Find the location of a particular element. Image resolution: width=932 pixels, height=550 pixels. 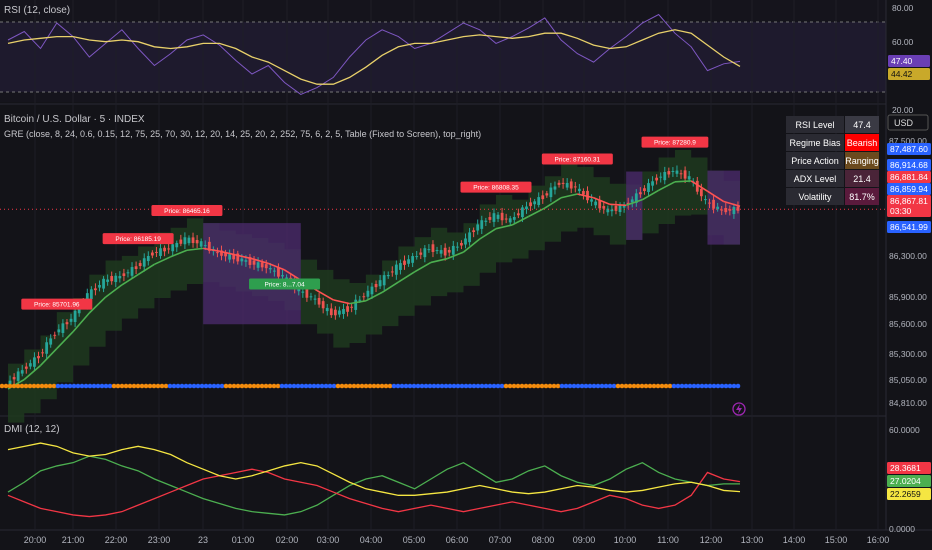

rsi-value-tag-bg is located at coordinates (909, 61).